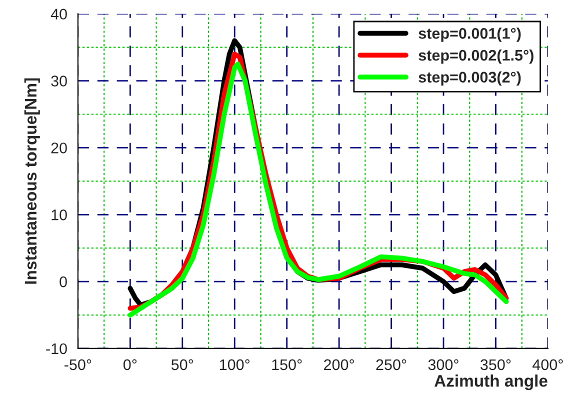 The height and width of the screenshot is (396, 569). Describe the element at coordinates (63, 282) in the screenshot. I see `y-tick-label: 0` at that location.